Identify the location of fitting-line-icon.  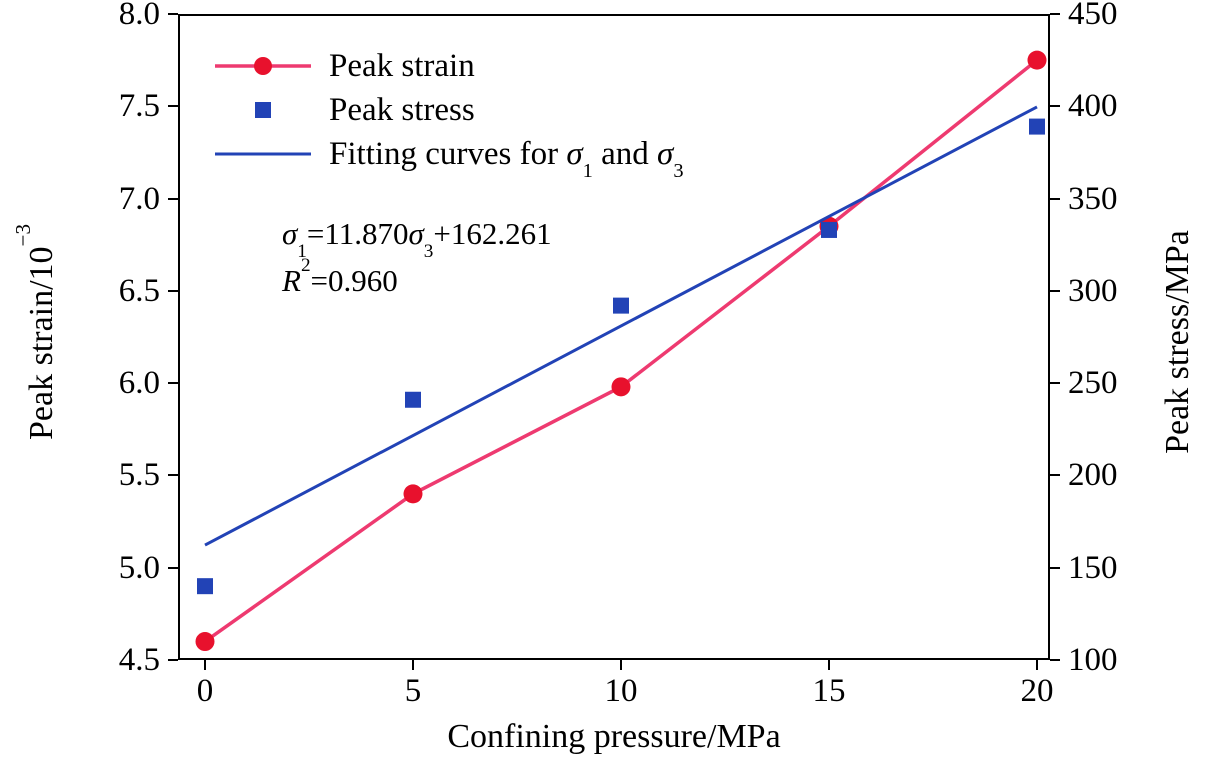
(263, 154).